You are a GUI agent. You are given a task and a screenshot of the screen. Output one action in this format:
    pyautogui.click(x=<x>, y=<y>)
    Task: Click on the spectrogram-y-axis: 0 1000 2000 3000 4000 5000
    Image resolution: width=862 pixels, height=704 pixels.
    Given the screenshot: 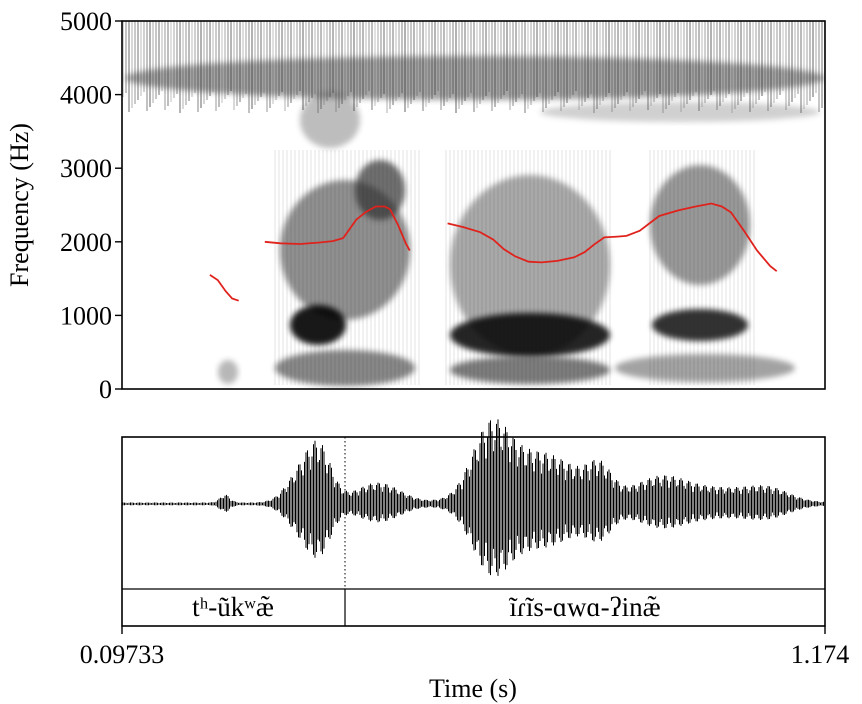 What is the action you would take?
    pyautogui.click(x=91, y=205)
    